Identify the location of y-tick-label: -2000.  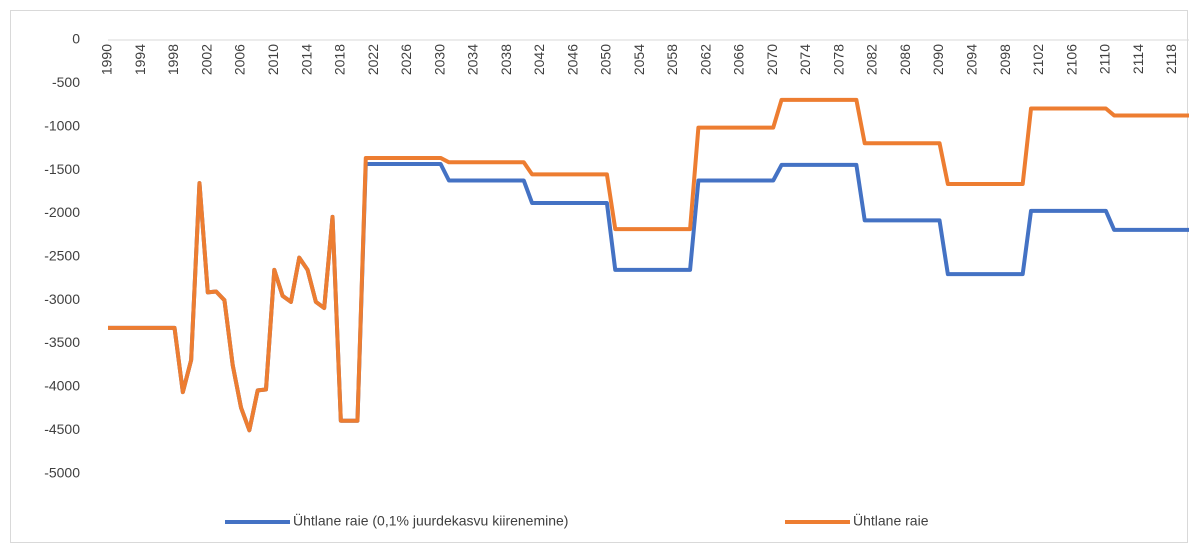
(62, 212).